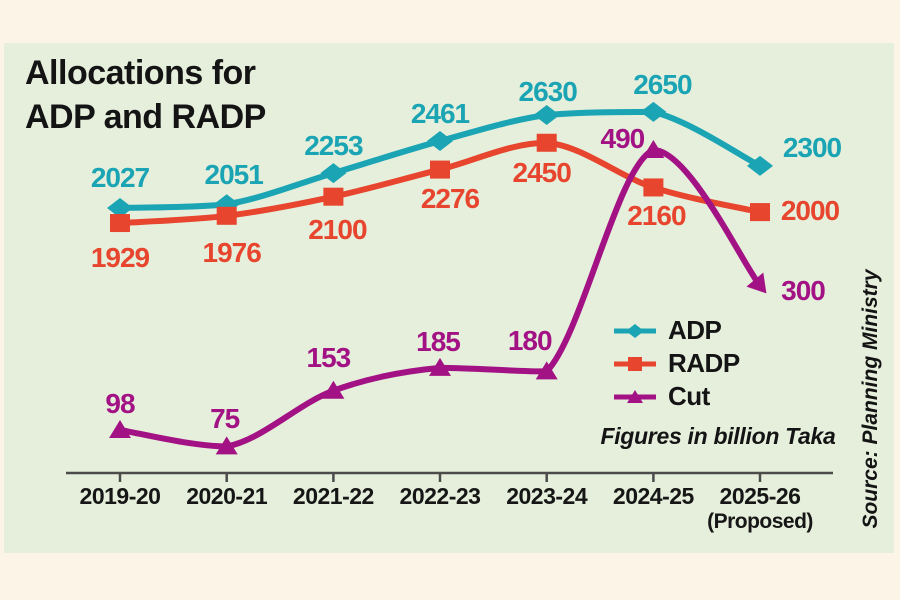  Describe the element at coordinates (333, 146) in the screenshot. I see `adp-value-label: 2253` at that location.